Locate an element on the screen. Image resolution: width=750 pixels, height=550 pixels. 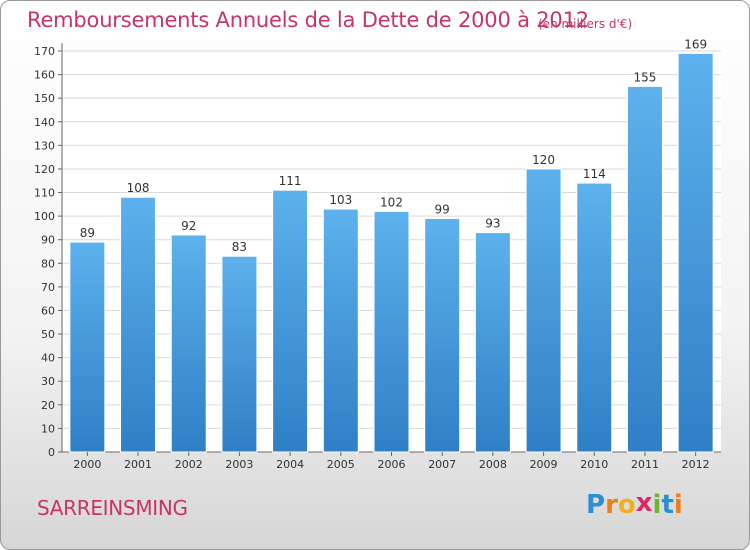
data-label: 108 is located at coordinates (138, 188).